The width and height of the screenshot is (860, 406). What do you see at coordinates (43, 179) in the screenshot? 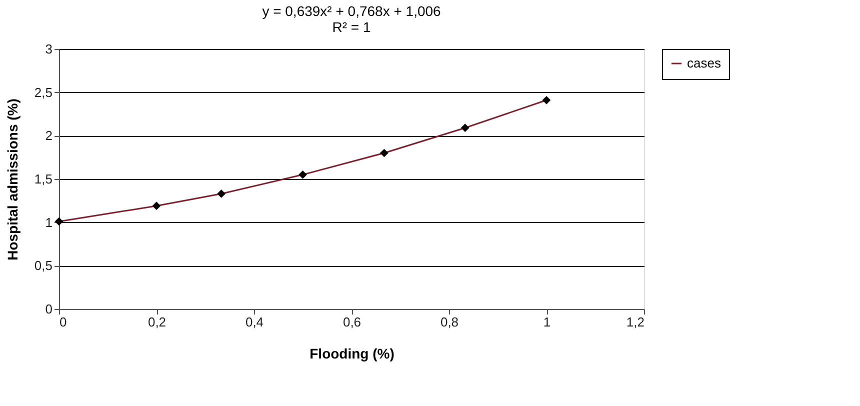
I see `y-tick-label: 1,5` at bounding box center [43, 179].